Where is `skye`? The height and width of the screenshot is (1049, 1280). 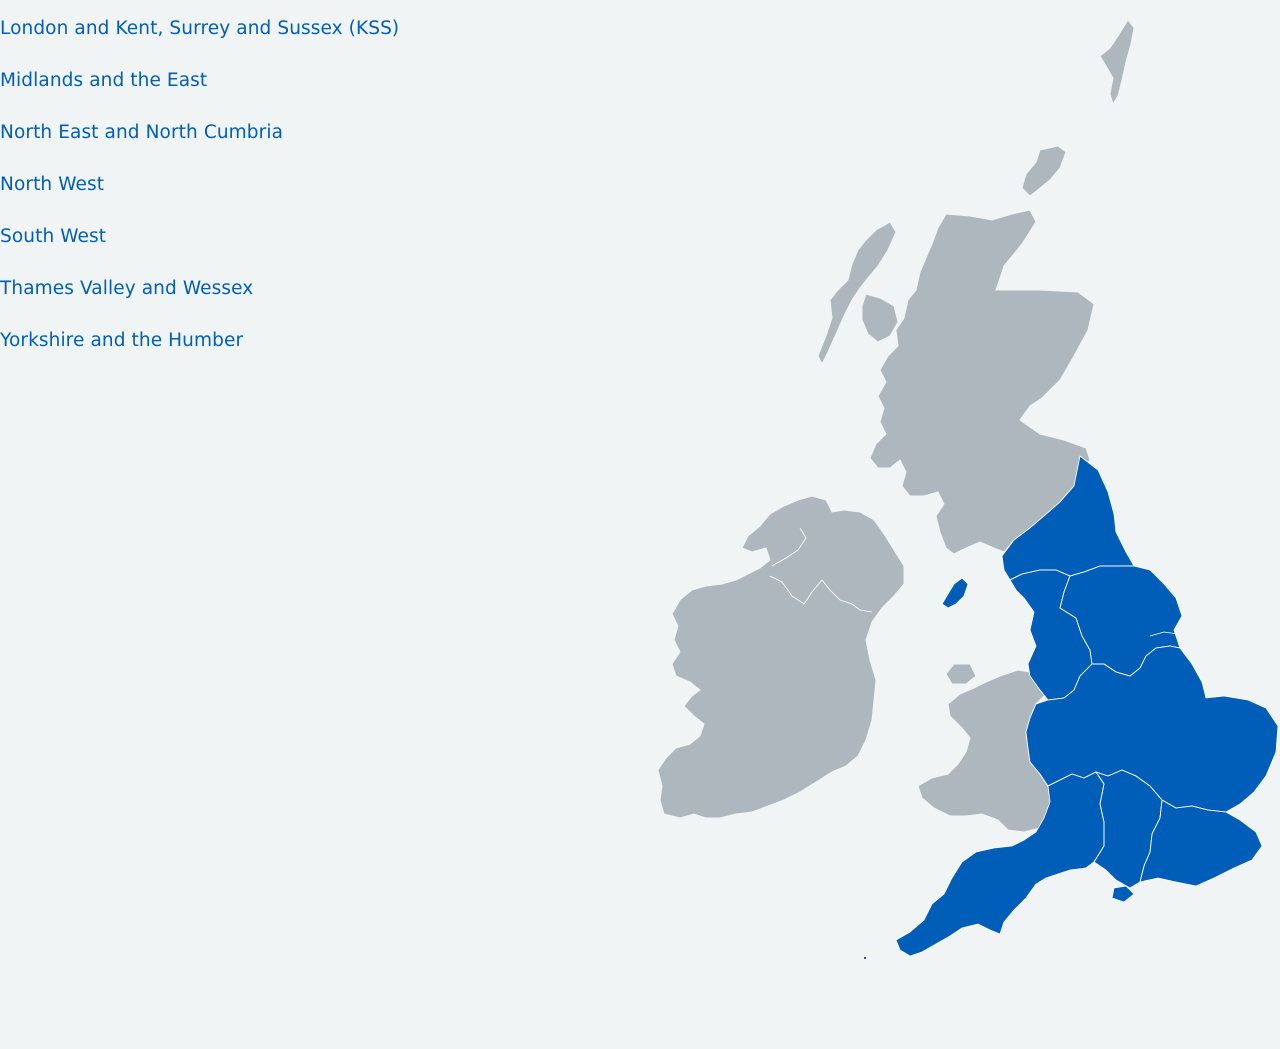
skye is located at coordinates (880, 318).